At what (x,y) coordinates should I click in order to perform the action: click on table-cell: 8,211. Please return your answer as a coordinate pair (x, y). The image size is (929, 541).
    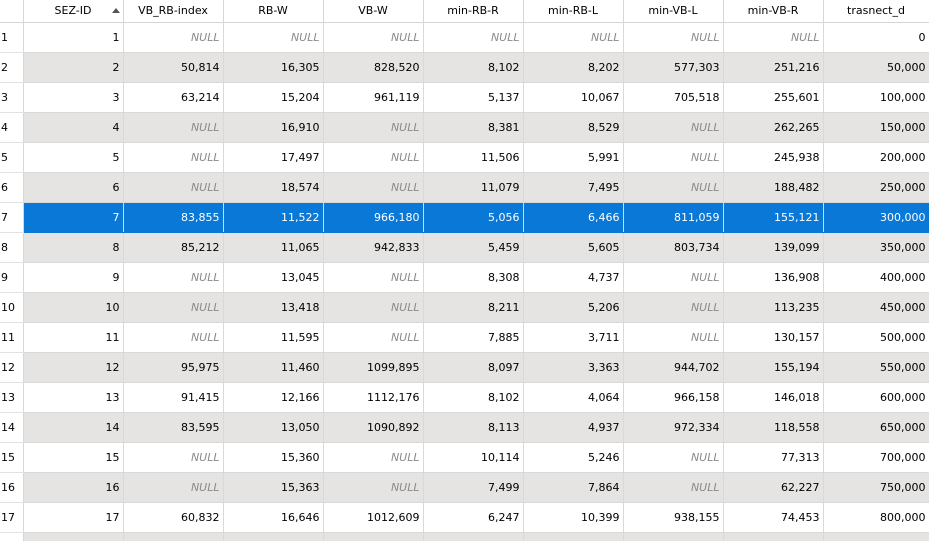
    Looking at the image, I should click on (473, 307).